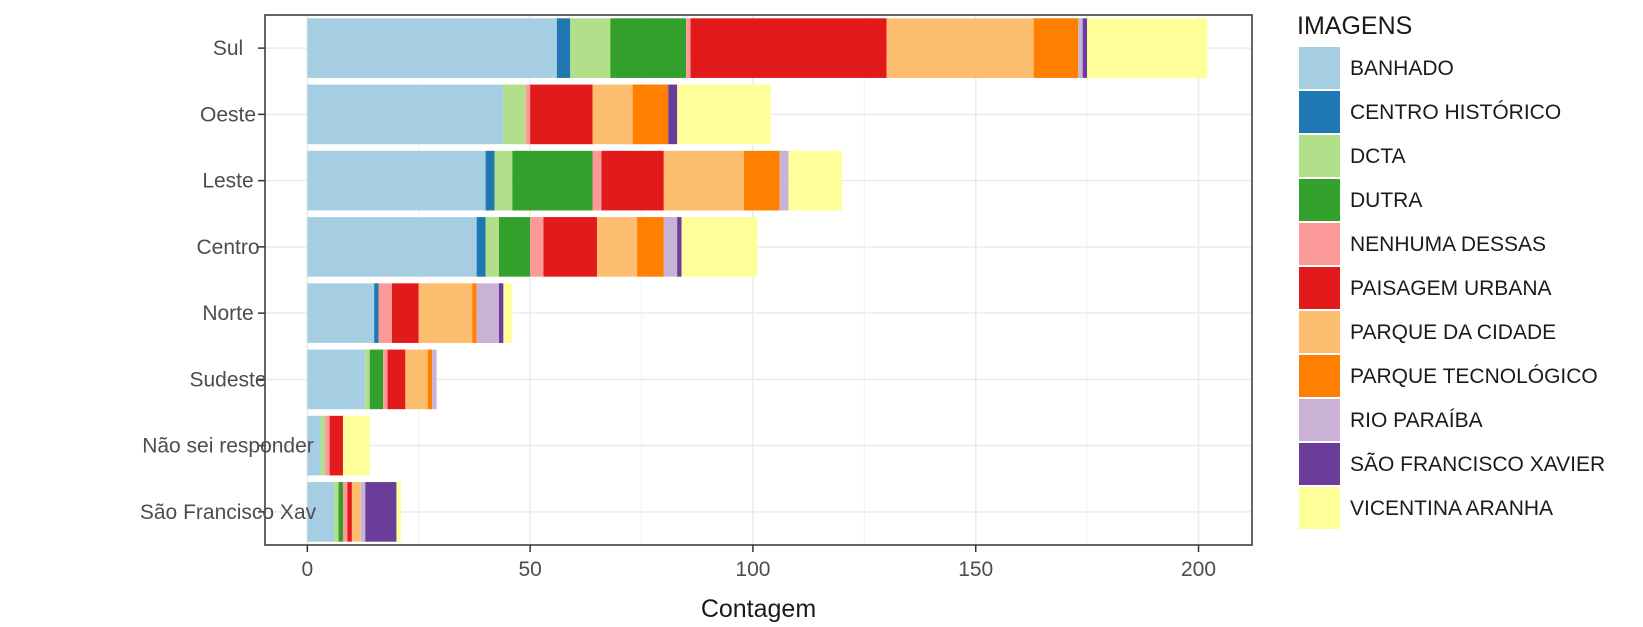  Describe the element at coordinates (1416, 420) in the screenshot. I see `legend-label: RIO PARAÍBA` at that location.